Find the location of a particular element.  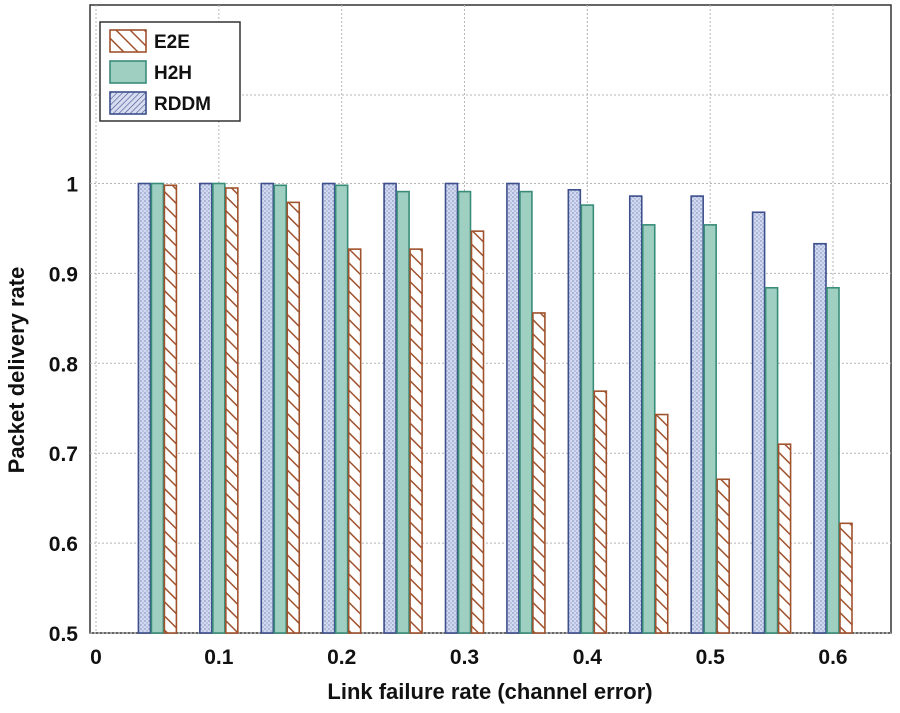

y-tick-label-1: 0.6 is located at coordinates (63, 544).